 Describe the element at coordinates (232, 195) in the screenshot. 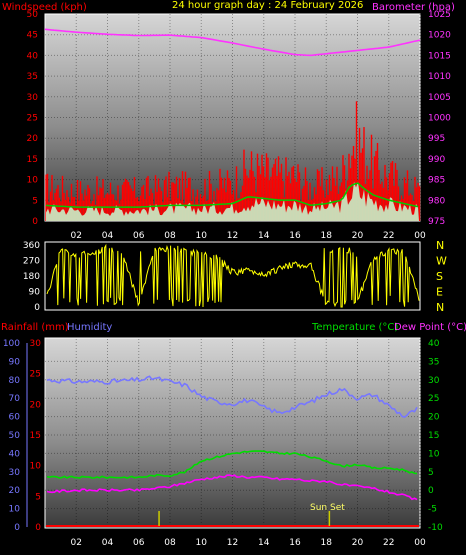

I see `average-wind-line` at that location.